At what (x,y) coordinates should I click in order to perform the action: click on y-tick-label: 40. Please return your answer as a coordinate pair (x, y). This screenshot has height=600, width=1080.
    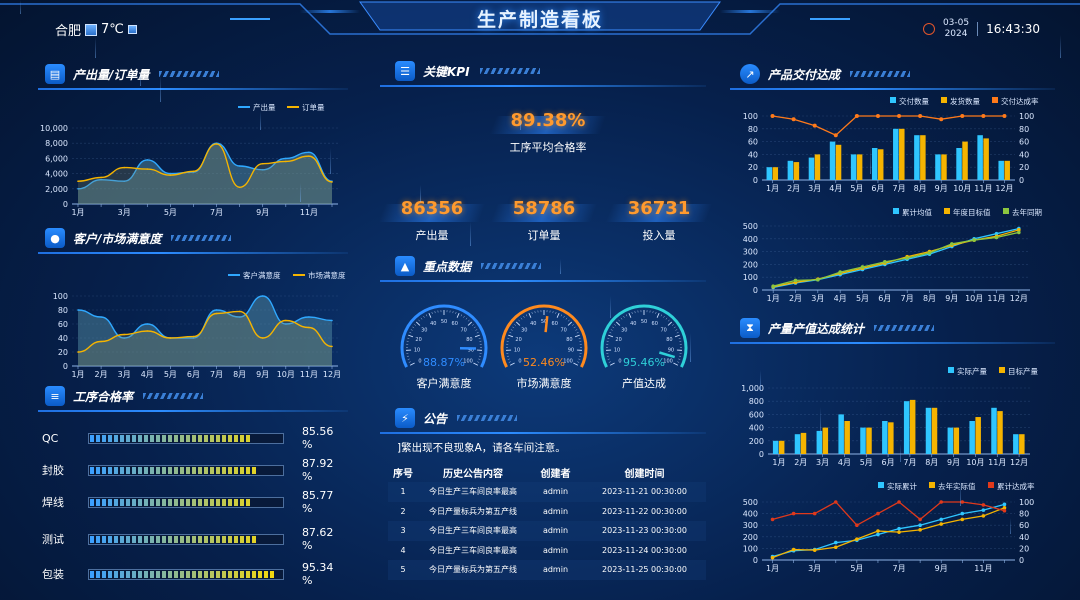
    Looking at the image, I should click on (753, 154).